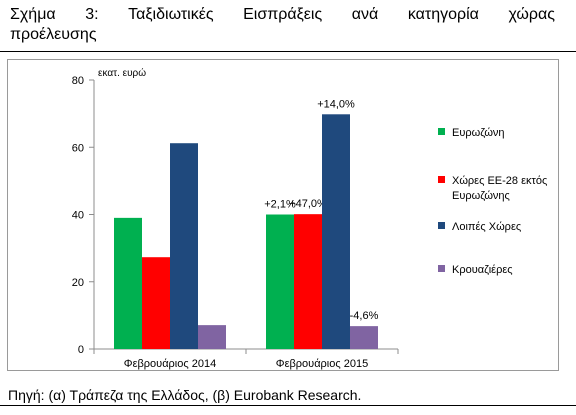 Image resolution: width=576 pixels, height=415 pixels. What do you see at coordinates (78, 216) in the screenshot?
I see `y-tick-label: 40` at bounding box center [78, 216].